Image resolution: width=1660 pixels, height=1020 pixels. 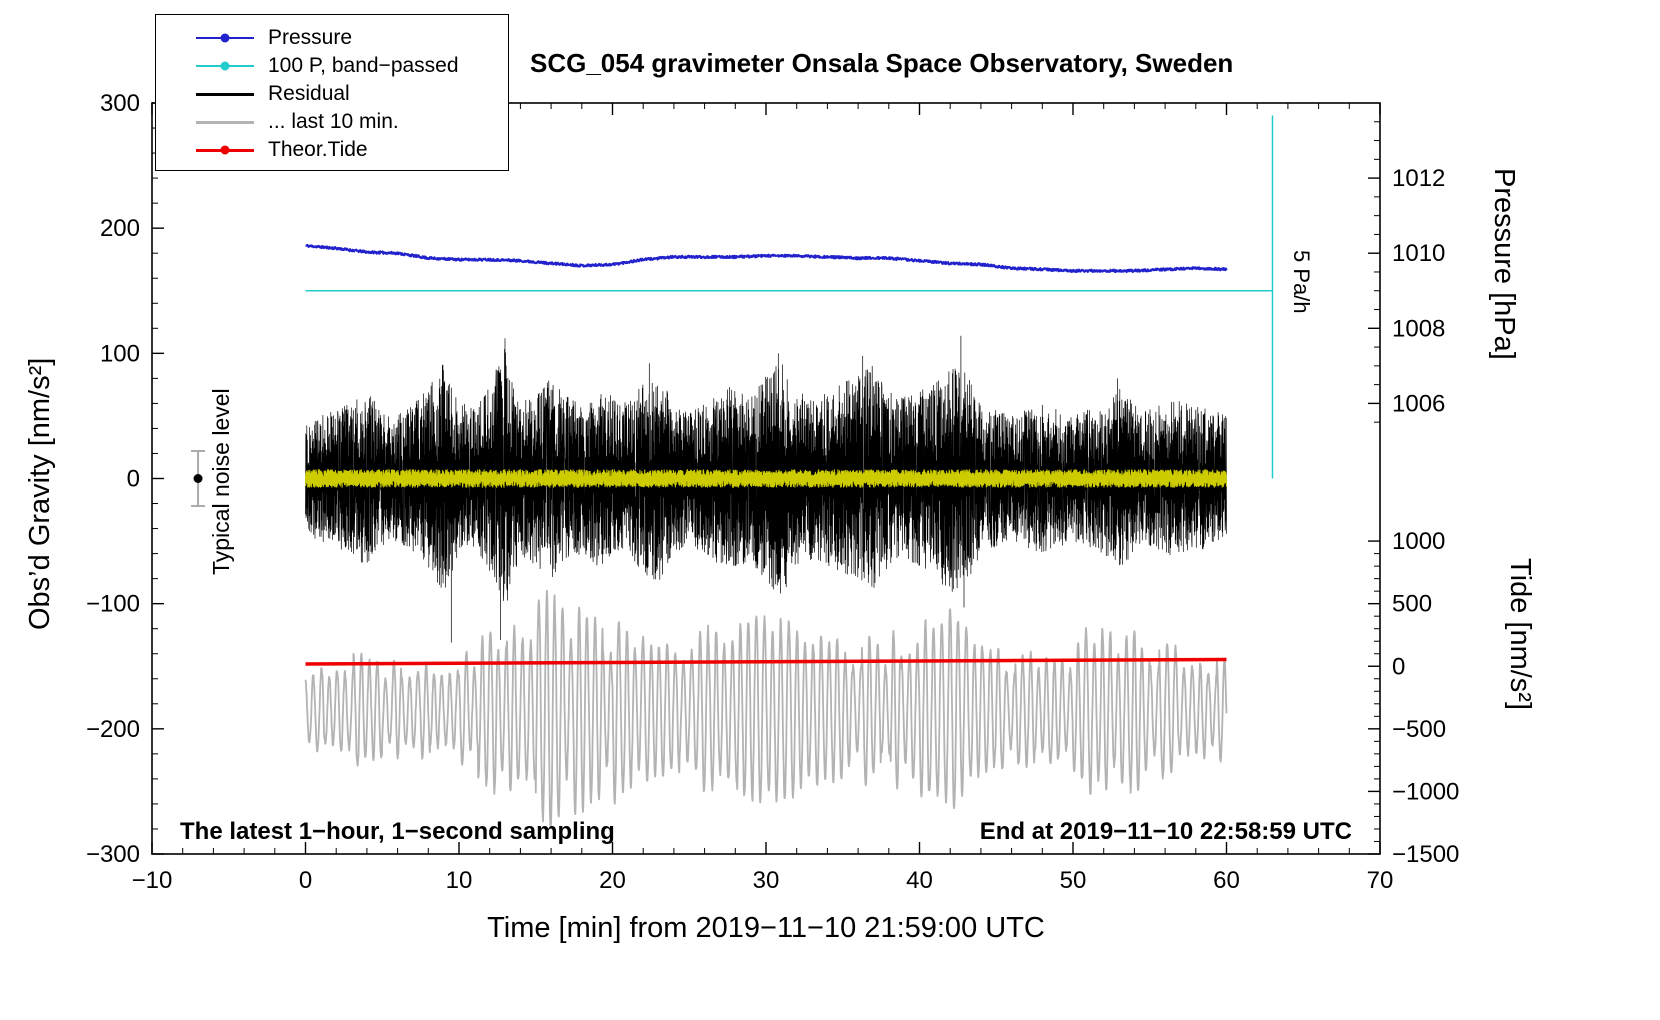 I want to click on x-tick-label: 50, so click(x=1073, y=880).